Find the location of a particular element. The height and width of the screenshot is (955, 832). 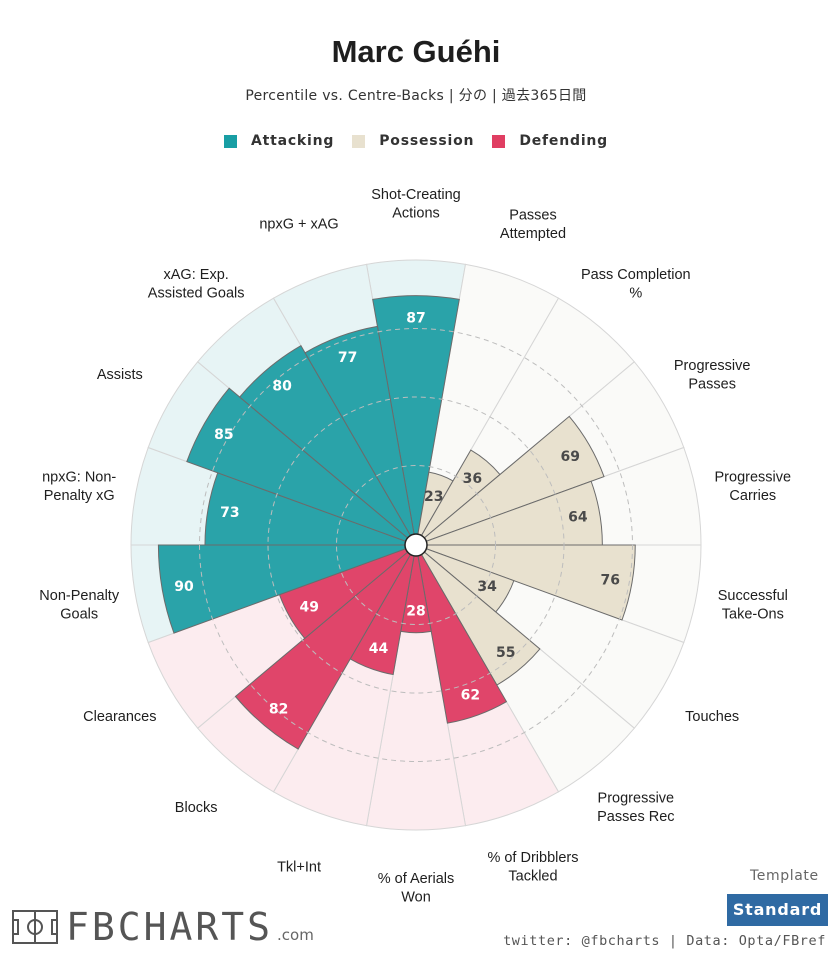

value-label: 77 is located at coordinates (347, 358).